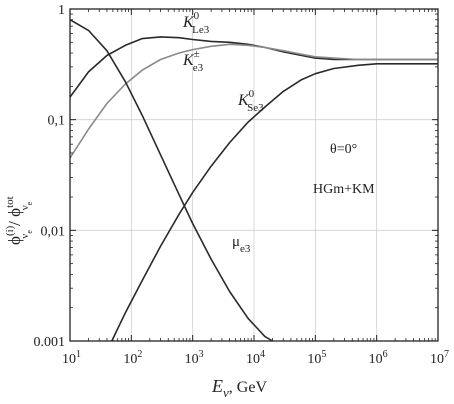 The width and height of the screenshot is (454, 404). What do you see at coordinates (61, 10) in the screenshot?
I see `y-tick-label: 1` at bounding box center [61, 10].